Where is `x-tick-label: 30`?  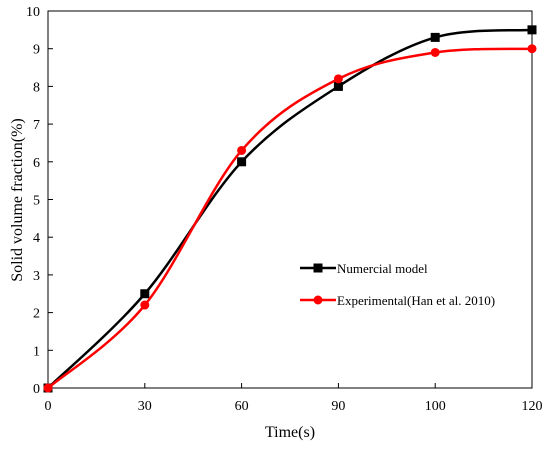
x-tick-label: 30 is located at coordinates (145, 406).